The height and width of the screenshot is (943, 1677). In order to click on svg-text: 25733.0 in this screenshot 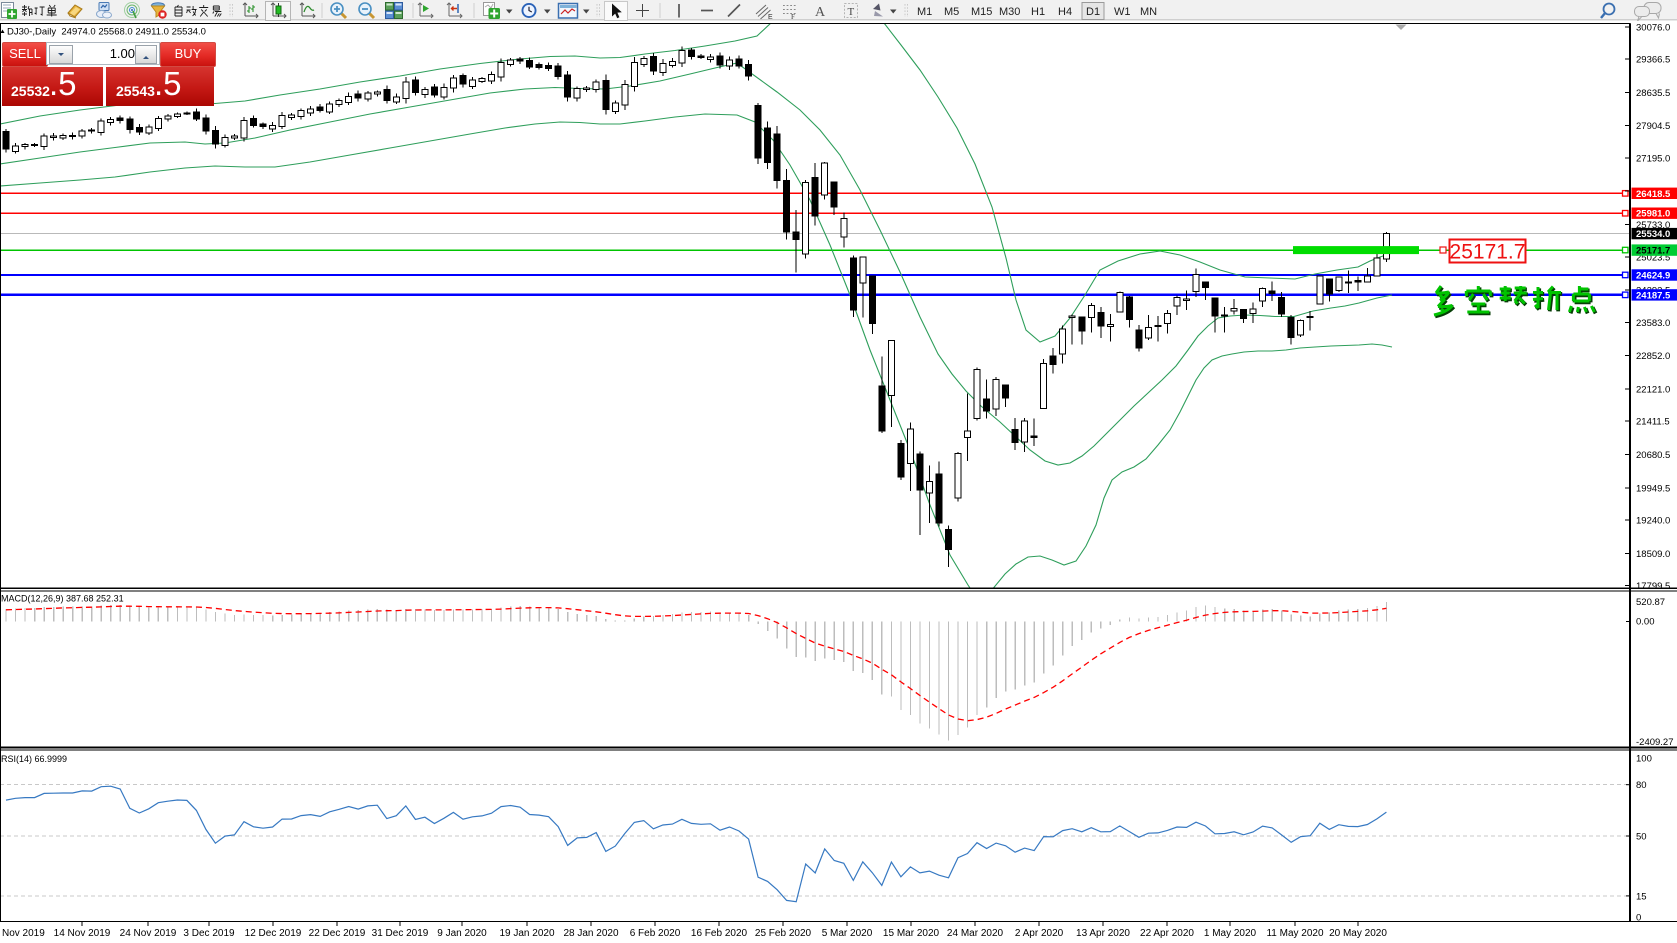, I will do `click(1653, 225)`.